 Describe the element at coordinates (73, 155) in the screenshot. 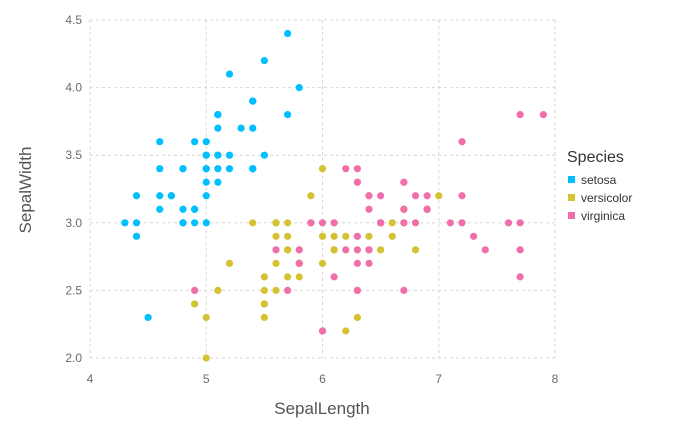

I see `y-tick-label: 3.5` at that location.